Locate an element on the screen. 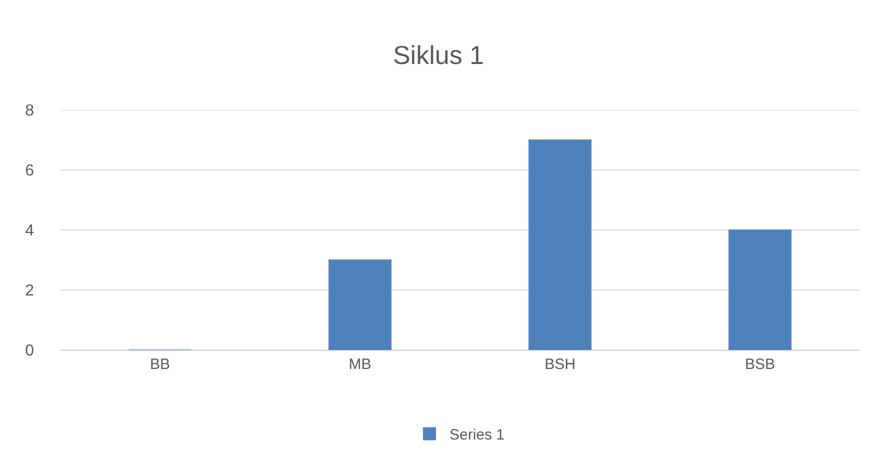 This screenshot has width=877, height=468. chart-title: Siklus 1 is located at coordinates (438, 55).